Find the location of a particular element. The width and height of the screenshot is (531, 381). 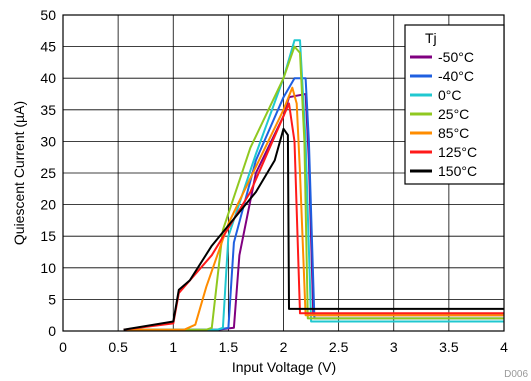

y-tick-label: 40 is located at coordinates (48, 78).